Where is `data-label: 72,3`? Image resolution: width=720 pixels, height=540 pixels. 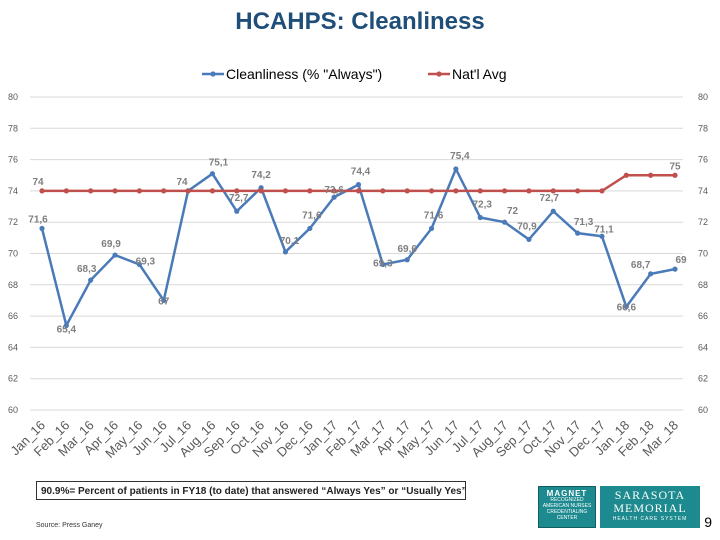 data-label: 72,3 is located at coordinates (482, 205).